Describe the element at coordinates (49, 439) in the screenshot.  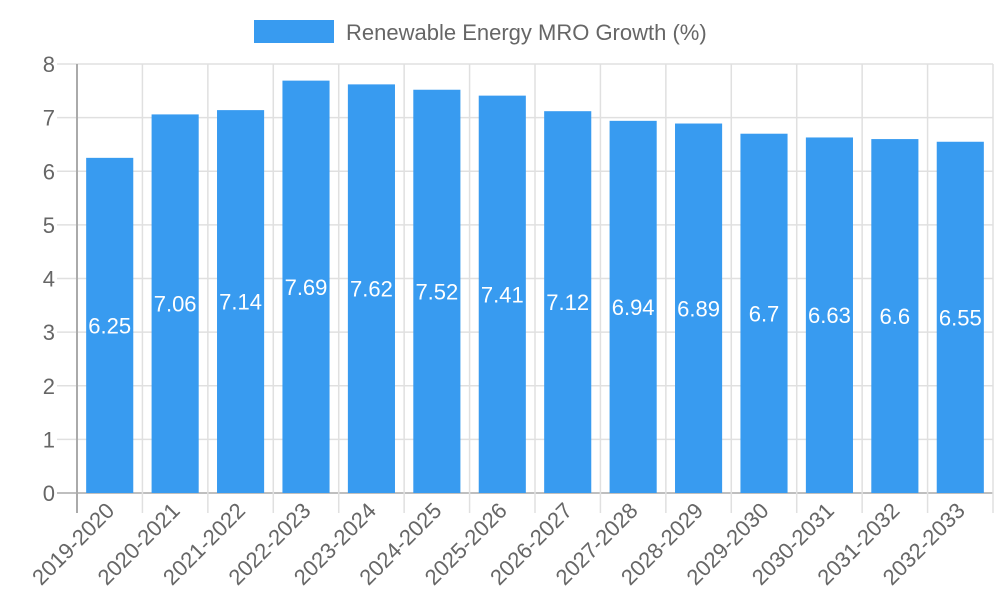
I see `y-tick-label: 1` at that location.